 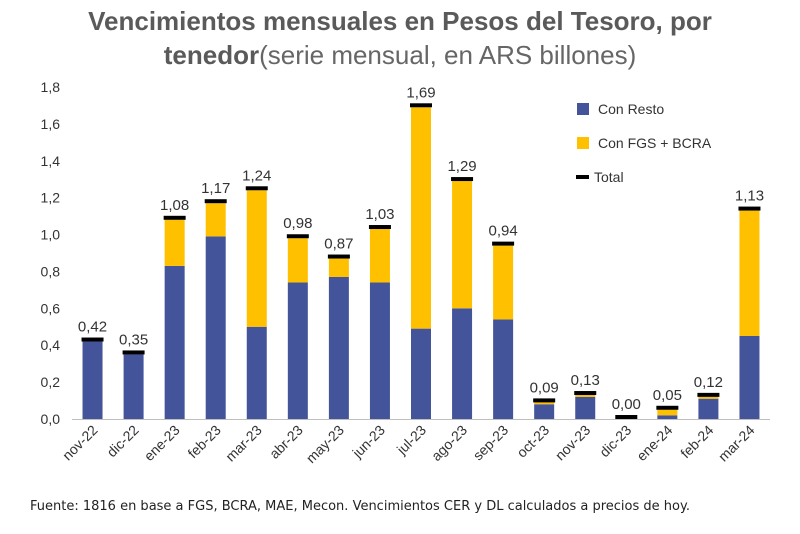 What do you see at coordinates (573, 443) in the screenshot?
I see `x-tick-label: nov-23` at bounding box center [573, 443].